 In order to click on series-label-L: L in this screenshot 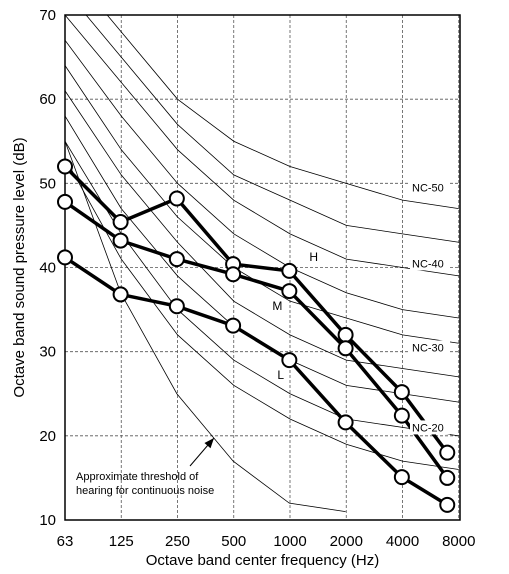, I will do `click(280, 375)`.